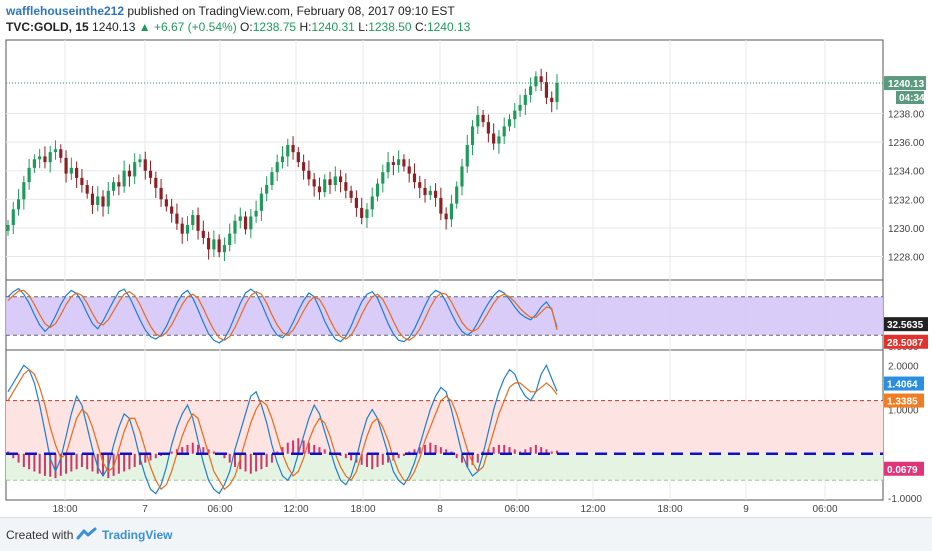 This screenshot has height=551, width=932. I want to click on tradingview-link: TradingView, so click(137, 535).